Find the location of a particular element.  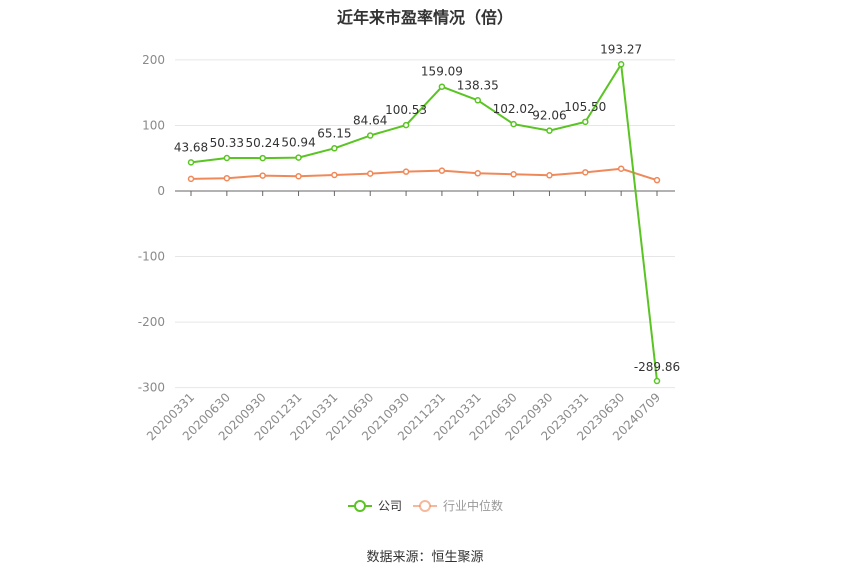

data-source: 数据来源：恒生聚源 is located at coordinates (425, 557).